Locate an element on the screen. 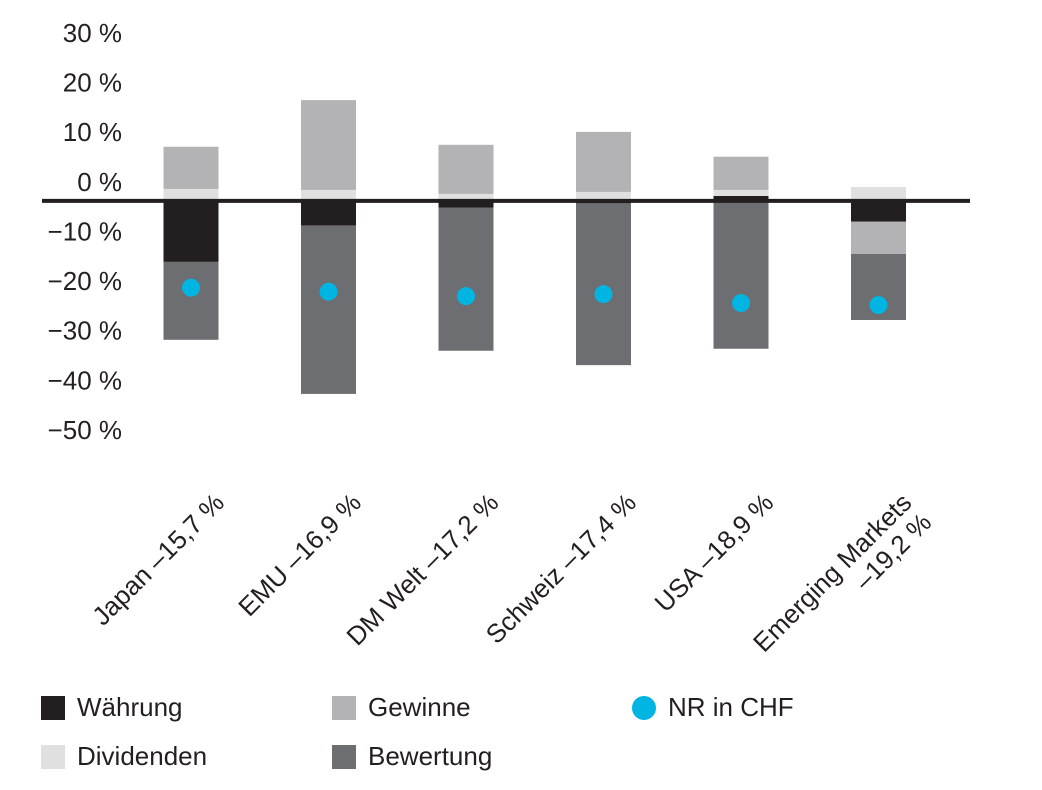  legend-item: NR in CHF is located at coordinates (713, 707).